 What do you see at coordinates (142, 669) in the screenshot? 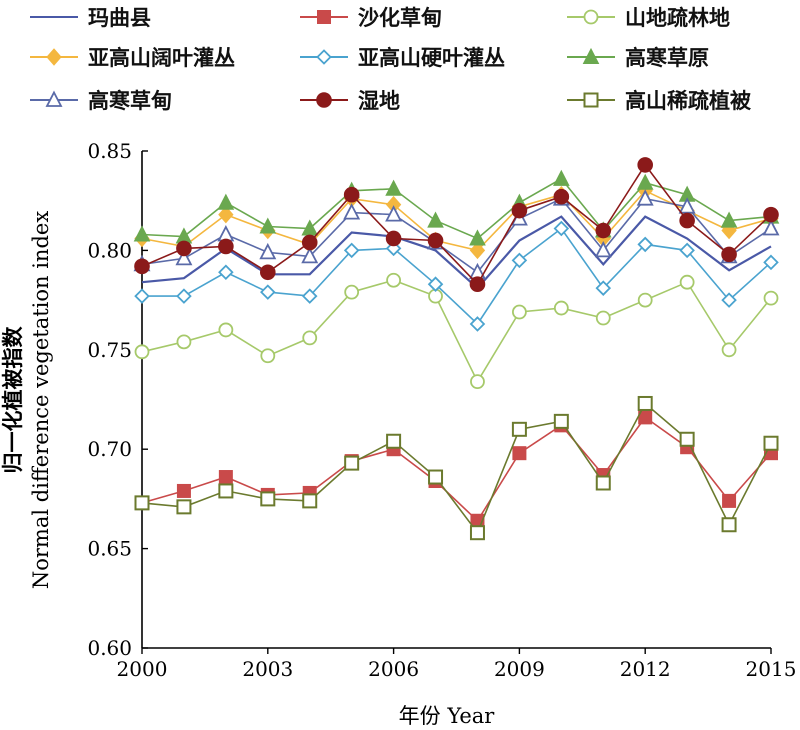
I see `x-tick-label: 2000` at bounding box center [142, 669].